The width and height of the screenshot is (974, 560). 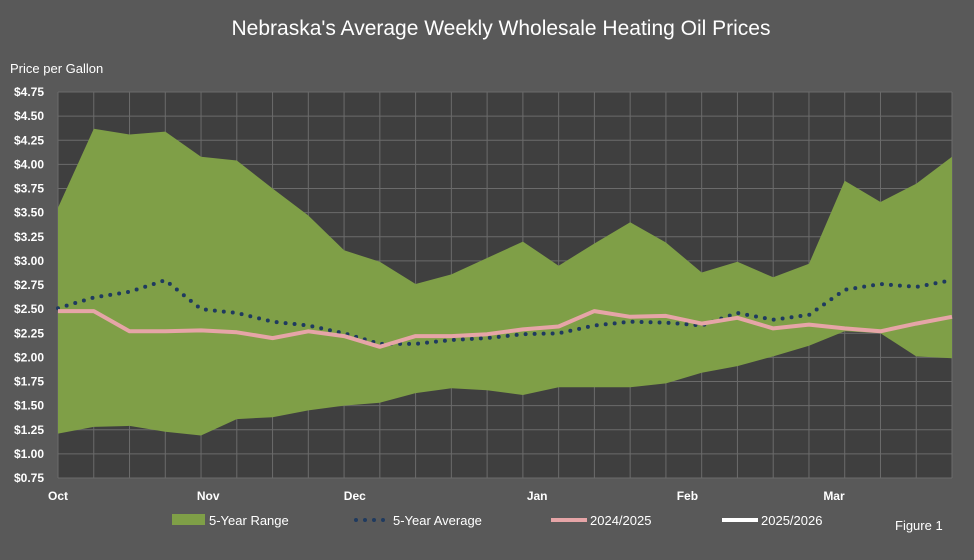 I want to click on y-tick-label: $4.25, so click(x=29, y=140).